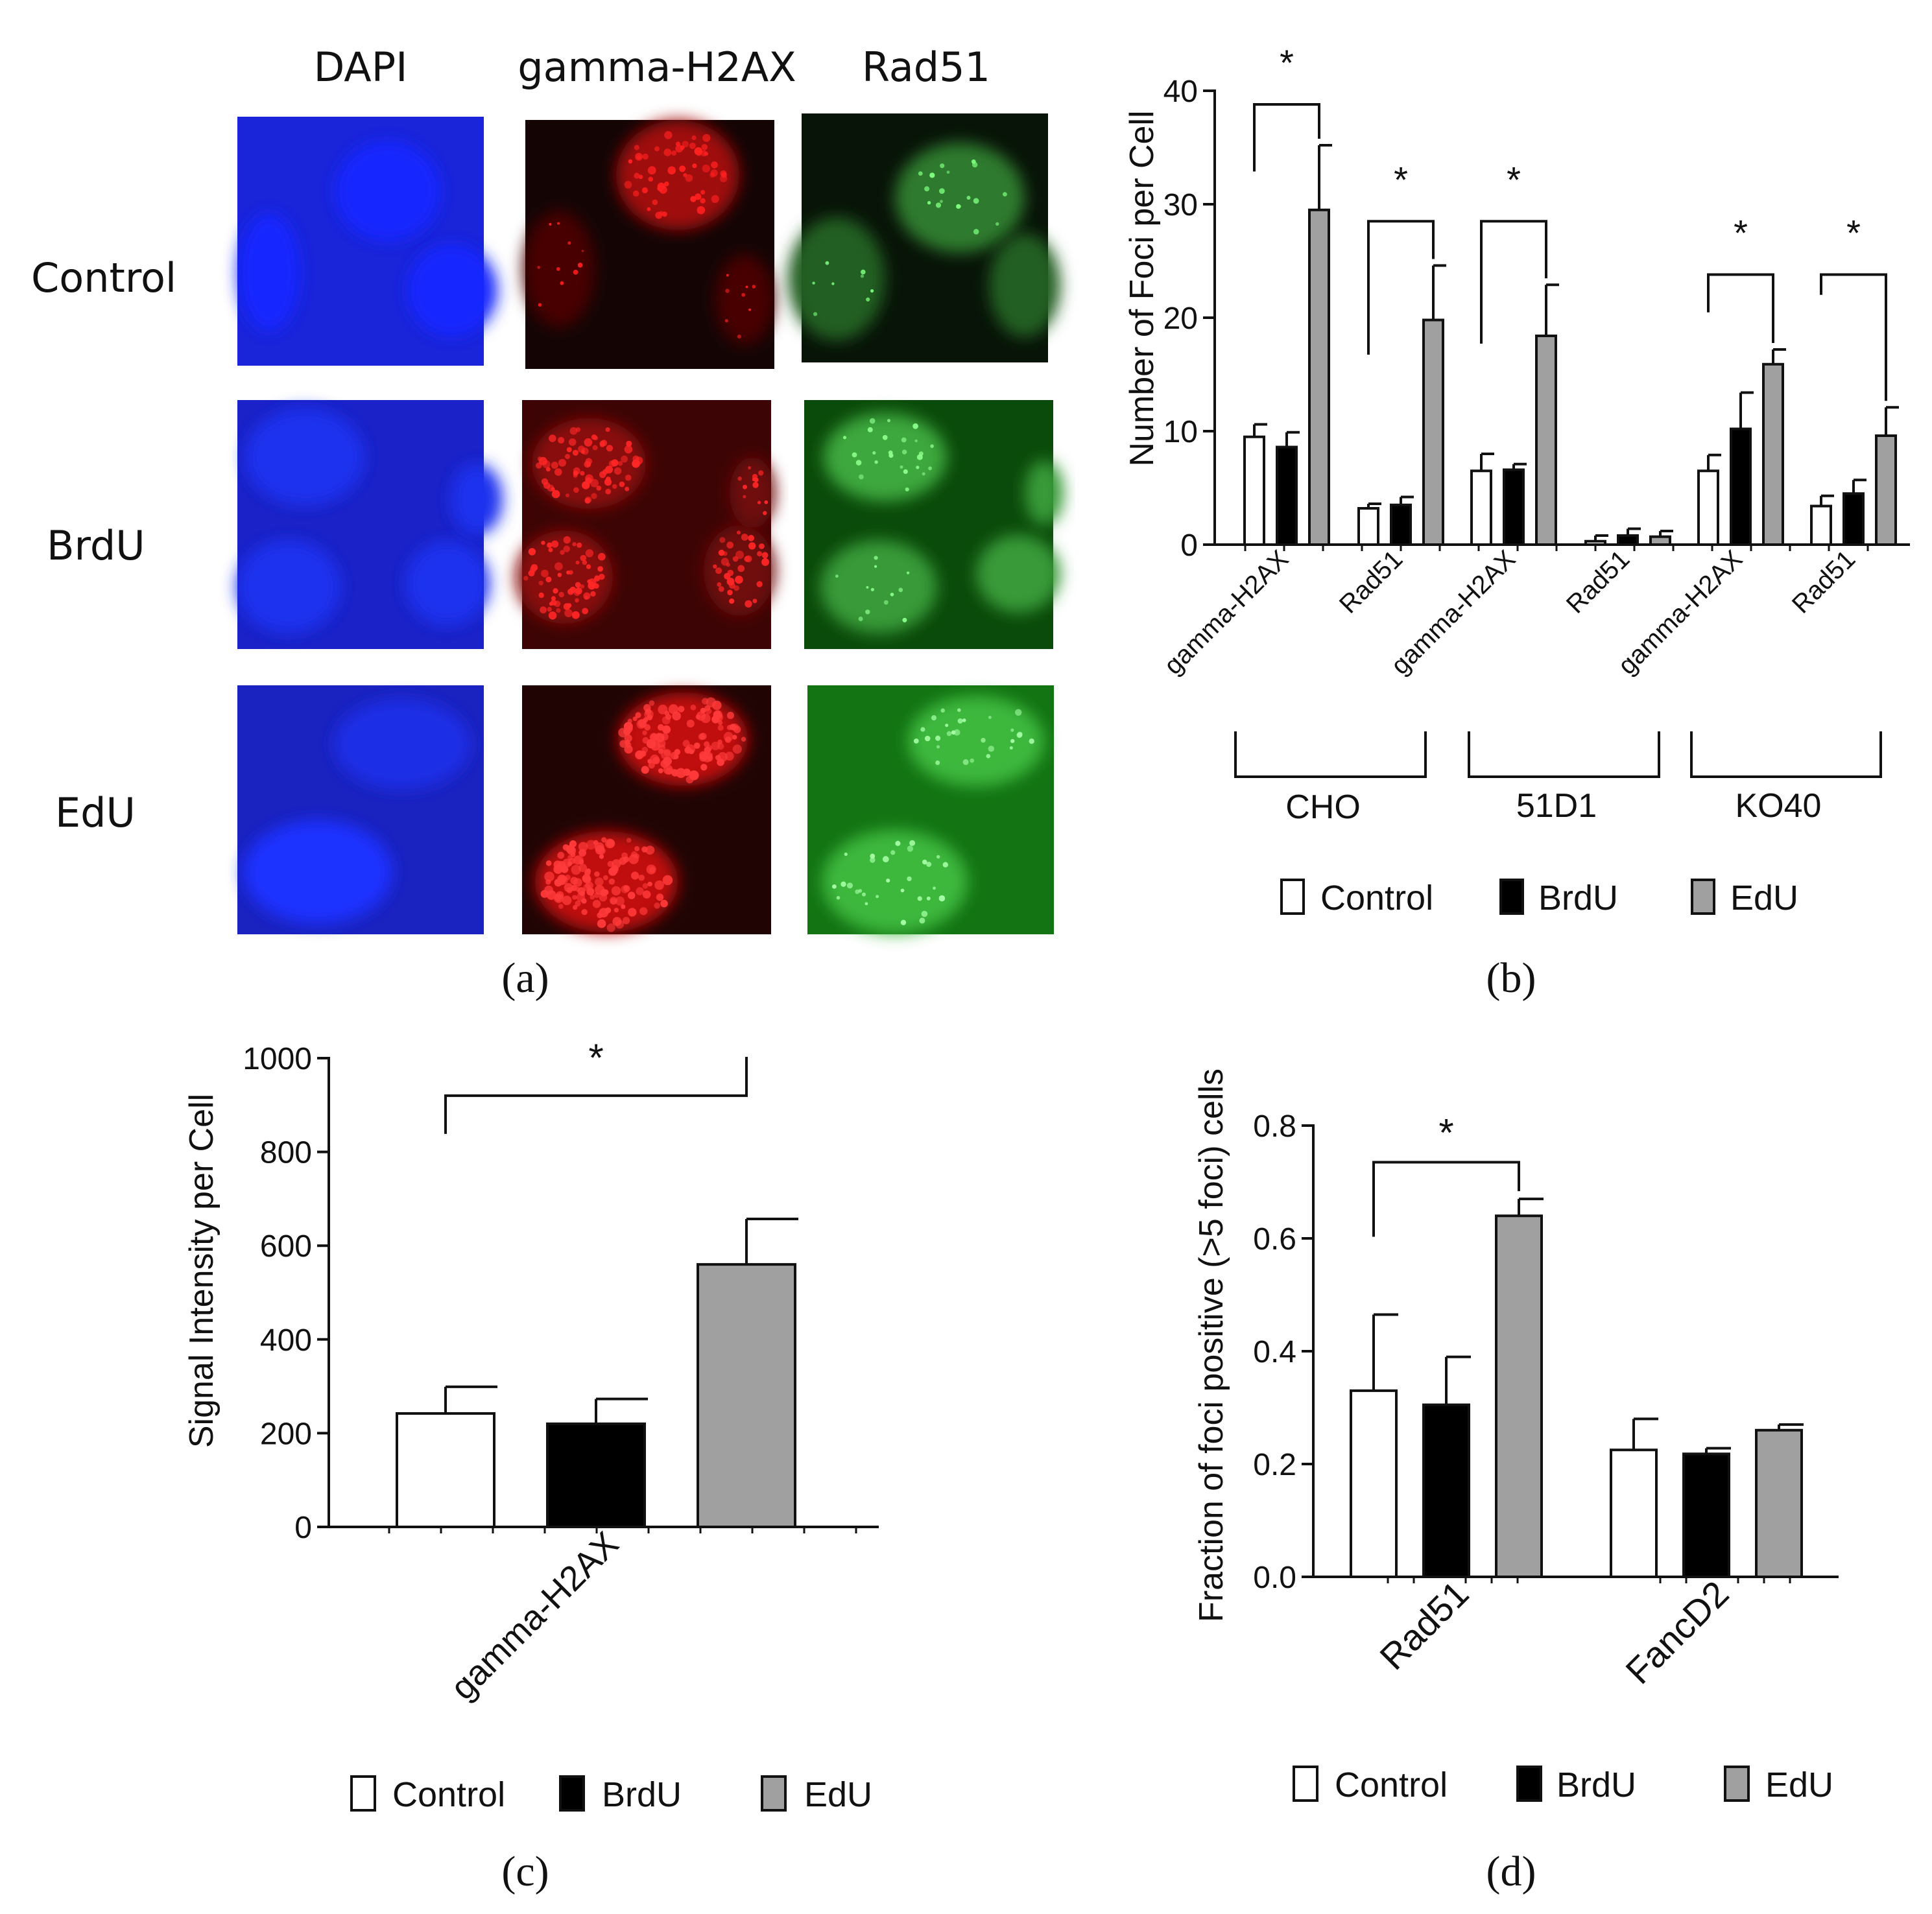 The width and height of the screenshot is (1932, 1914). Describe the element at coordinates (1706, 1515) in the screenshot. I see `bar-brdu-fancd2` at that location.